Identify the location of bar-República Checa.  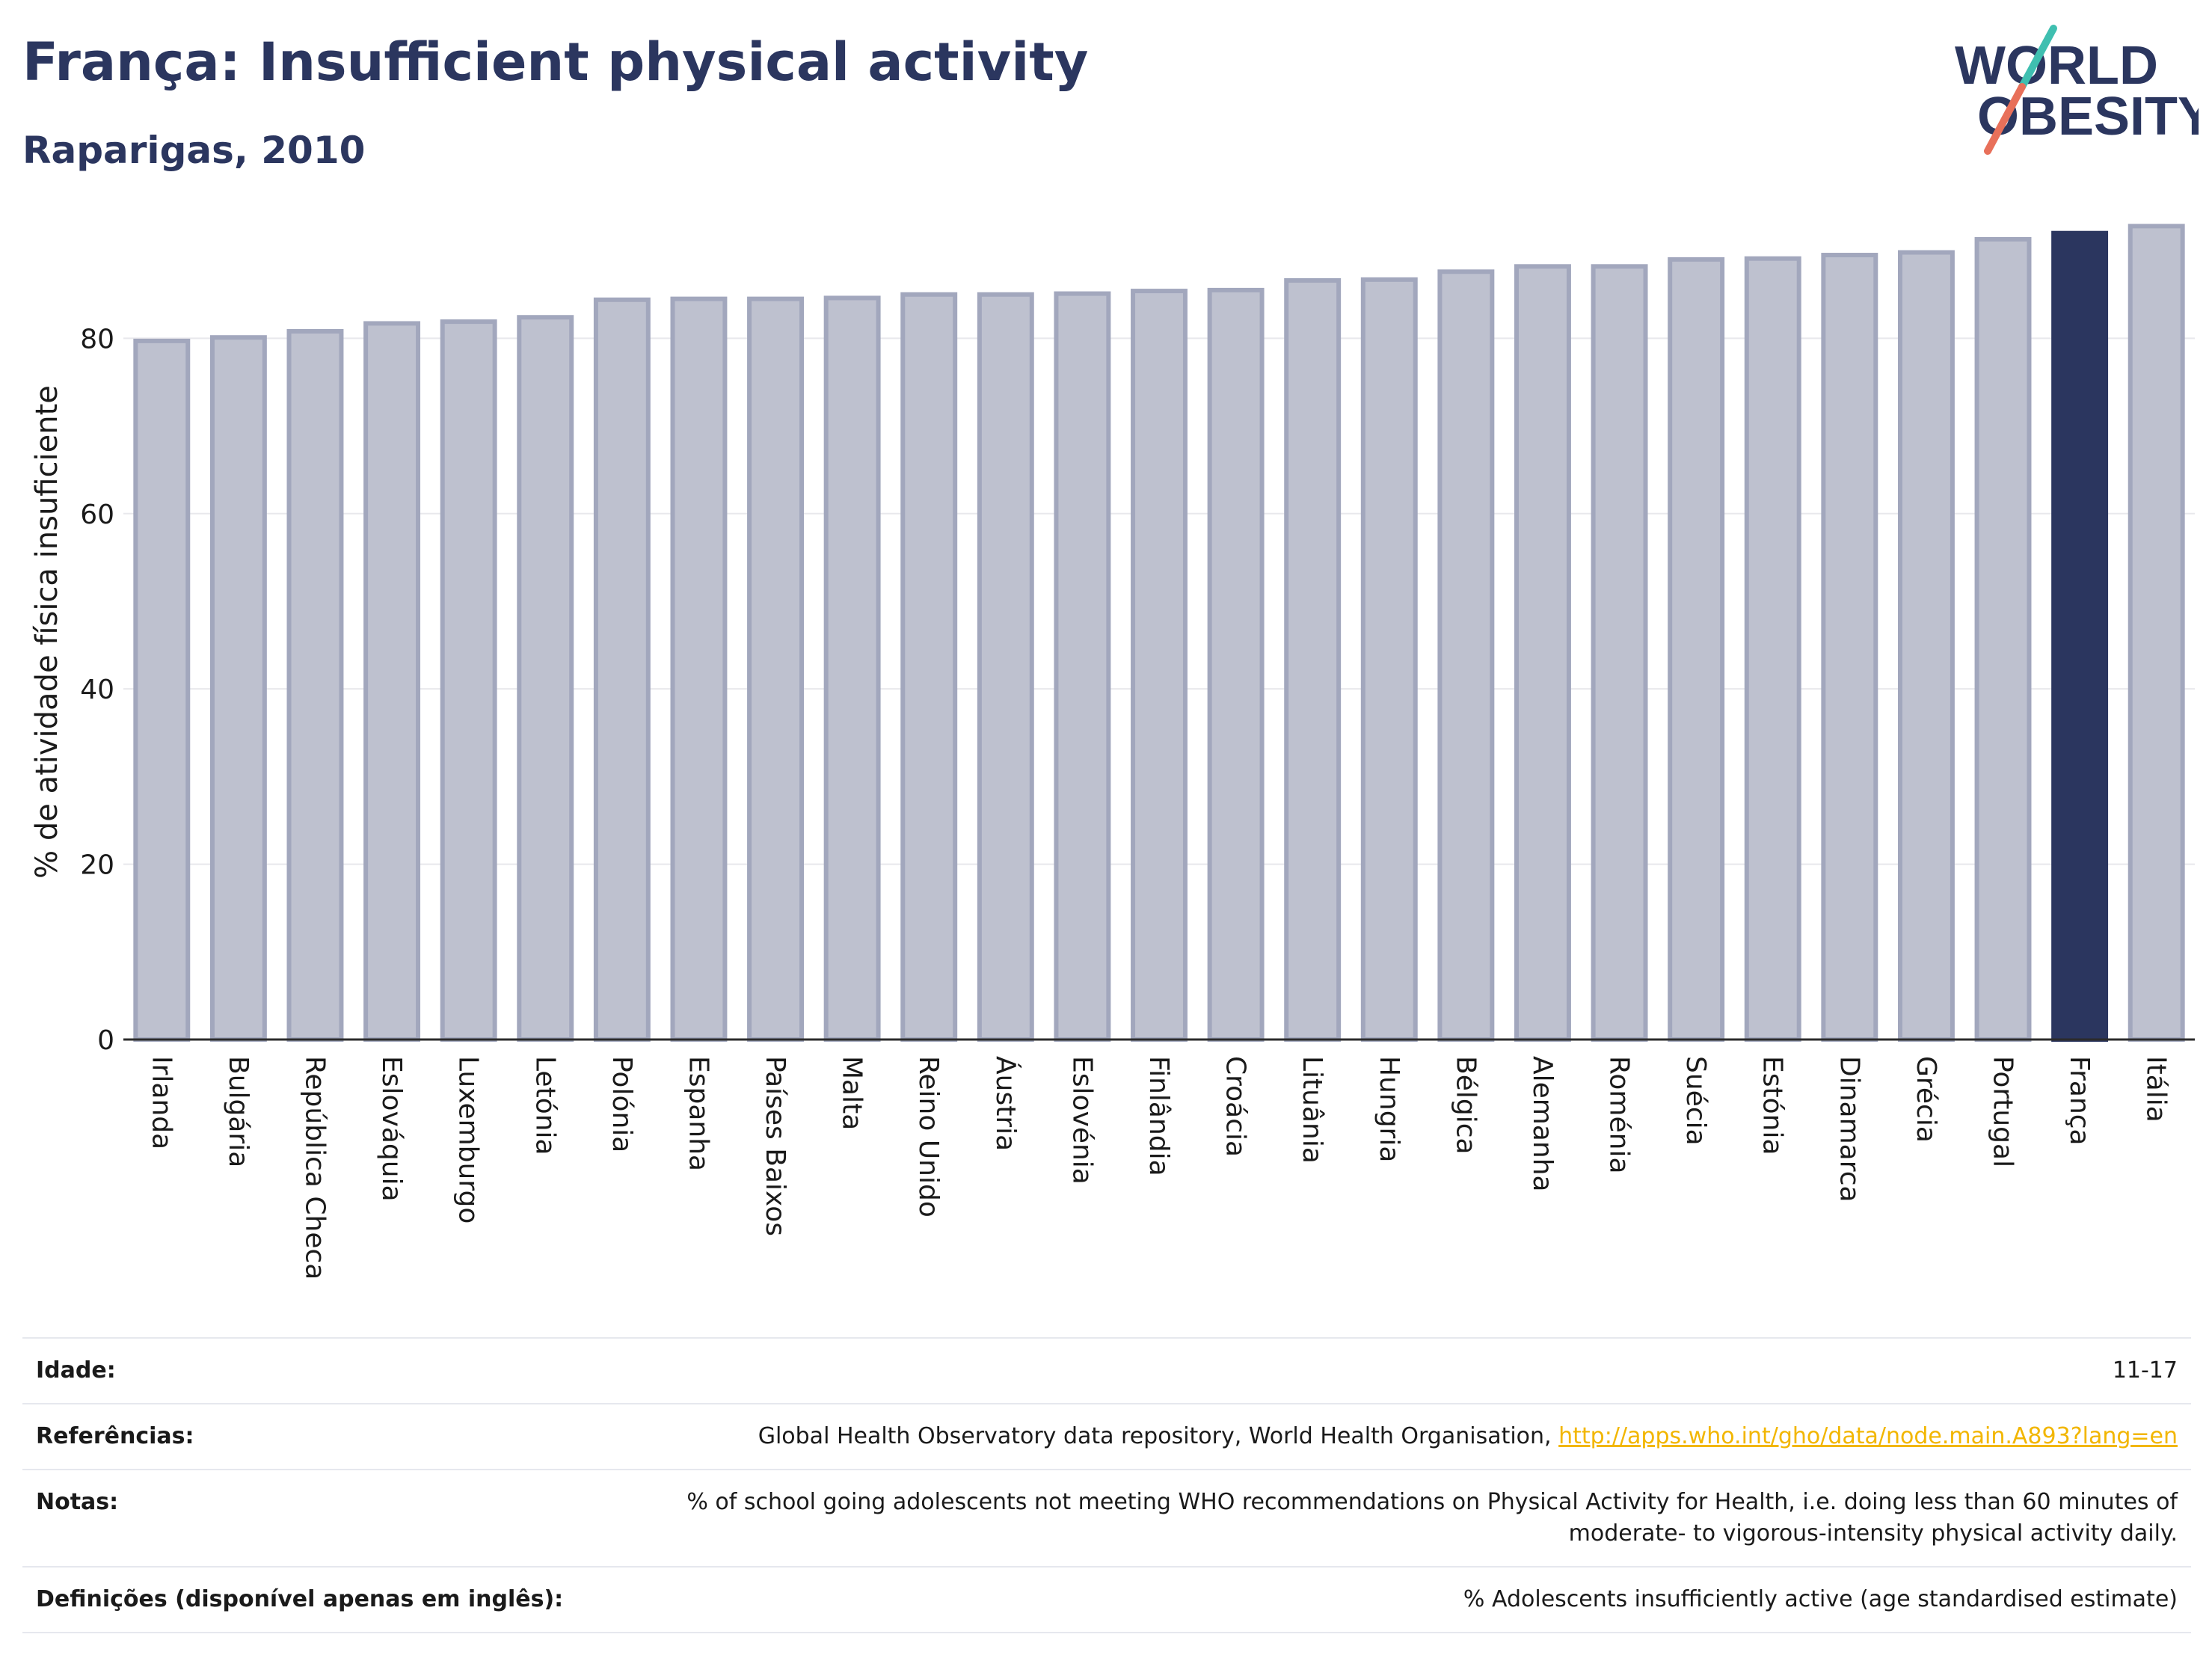
(315, 685).